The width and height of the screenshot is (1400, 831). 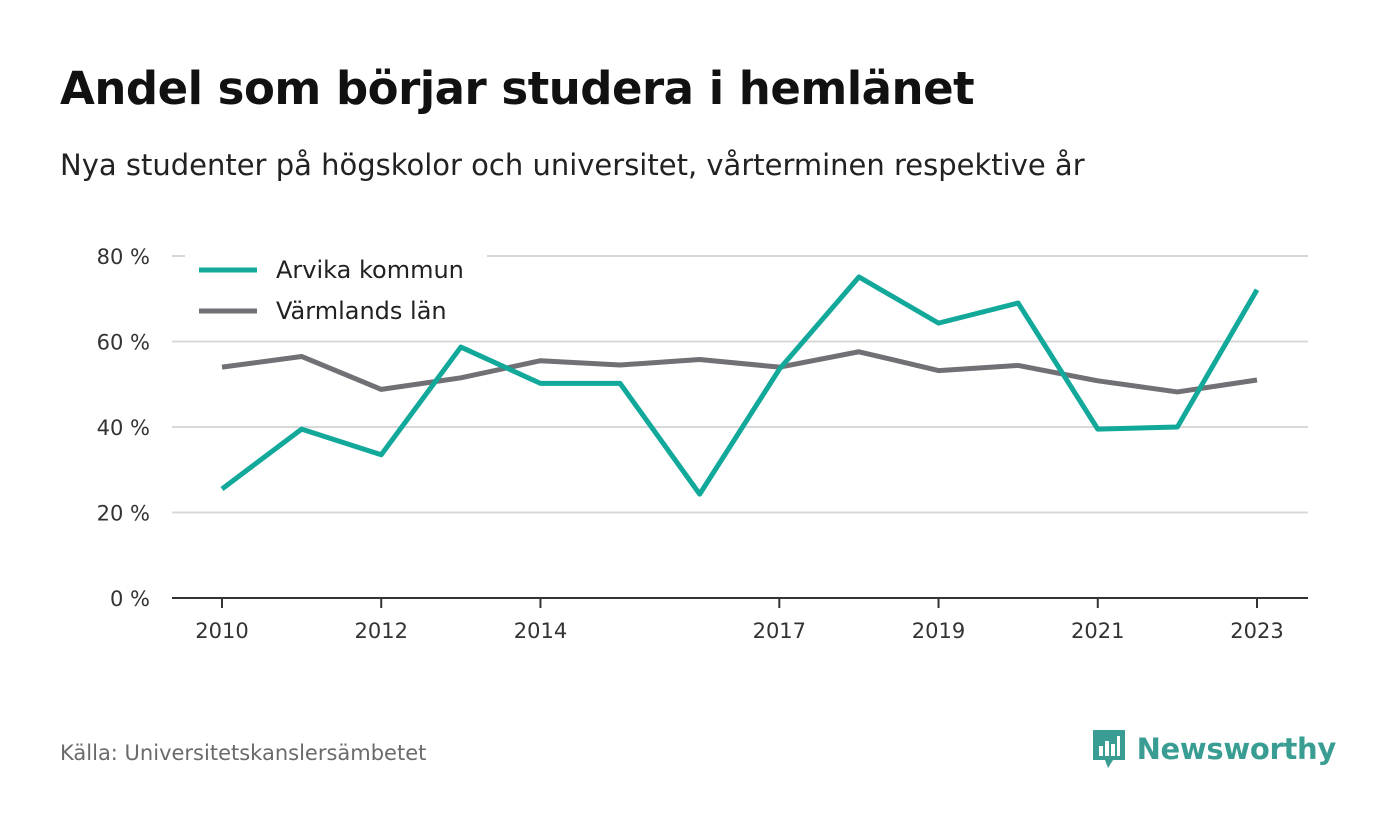 I want to click on y-tick-label: 0 %, so click(x=130, y=599).